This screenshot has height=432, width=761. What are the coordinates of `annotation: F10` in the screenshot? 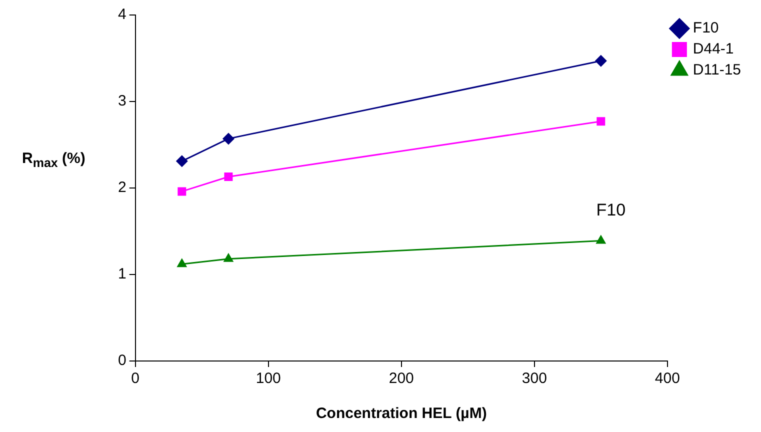 It's located at (611, 210).